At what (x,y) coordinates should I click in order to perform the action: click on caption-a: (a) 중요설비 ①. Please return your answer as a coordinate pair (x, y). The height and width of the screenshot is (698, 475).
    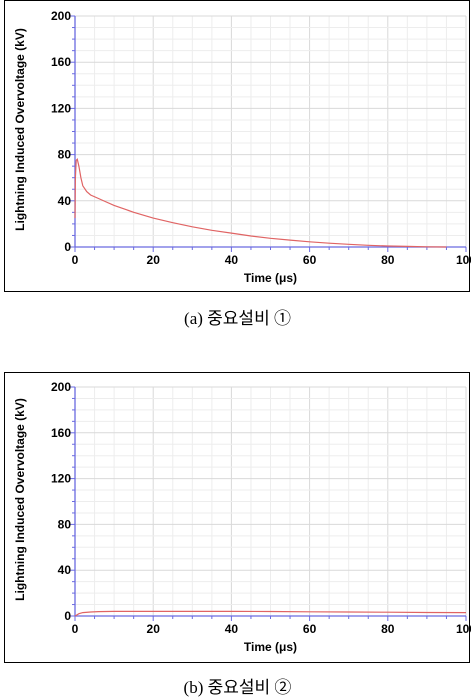
    Looking at the image, I should click on (237, 318).